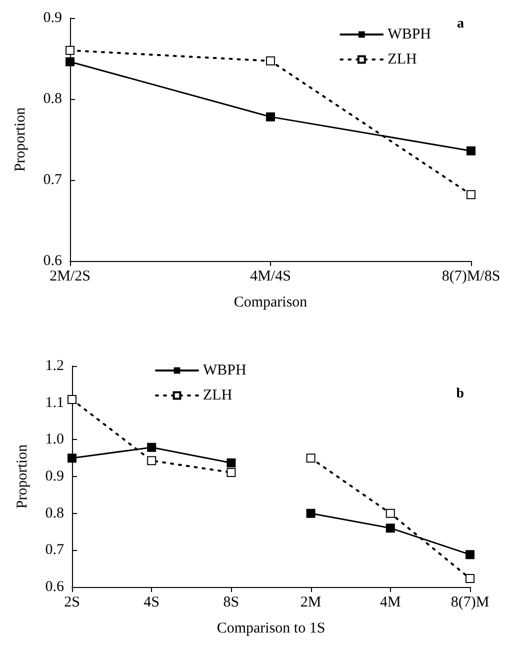 The width and height of the screenshot is (511, 648). I want to click on y-tick-label: 1.0, so click(54, 440).